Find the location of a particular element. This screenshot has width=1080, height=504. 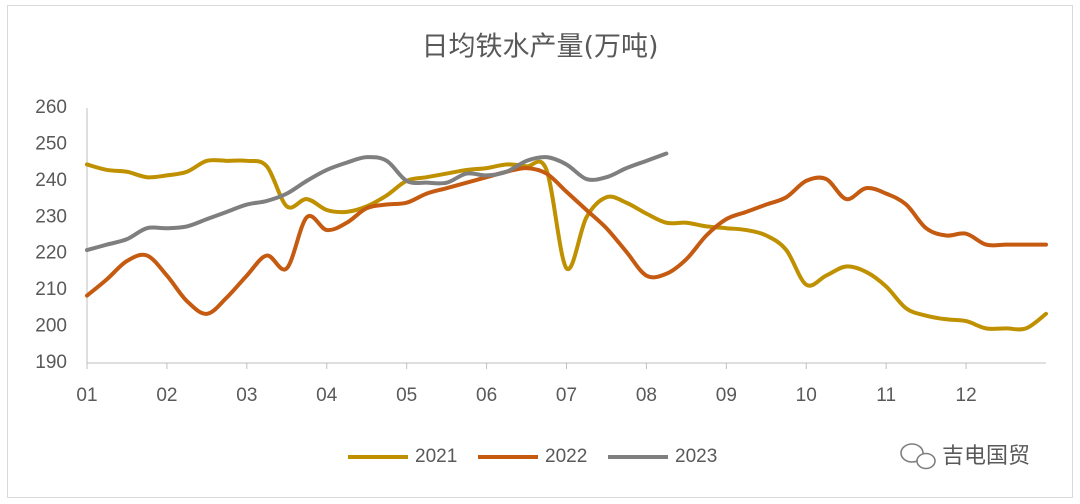

y-tick-label: 210 is located at coordinates (51, 289).